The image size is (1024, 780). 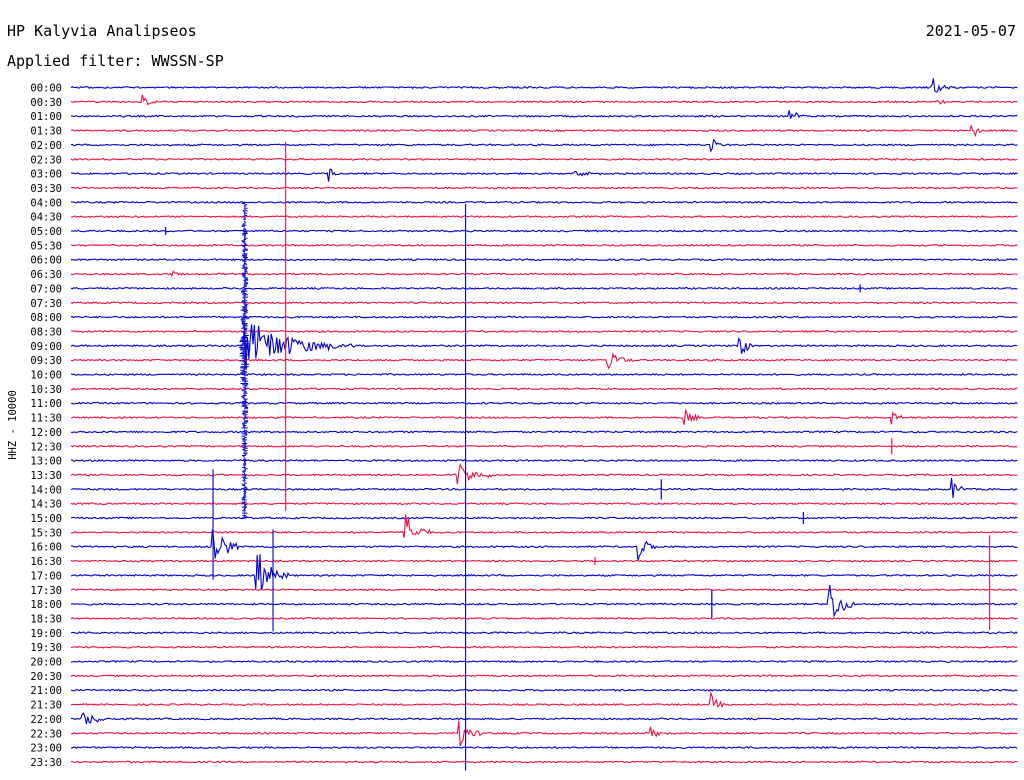 What do you see at coordinates (46, 232) in the screenshot?
I see `tick-label-0500: 05:00` at bounding box center [46, 232].